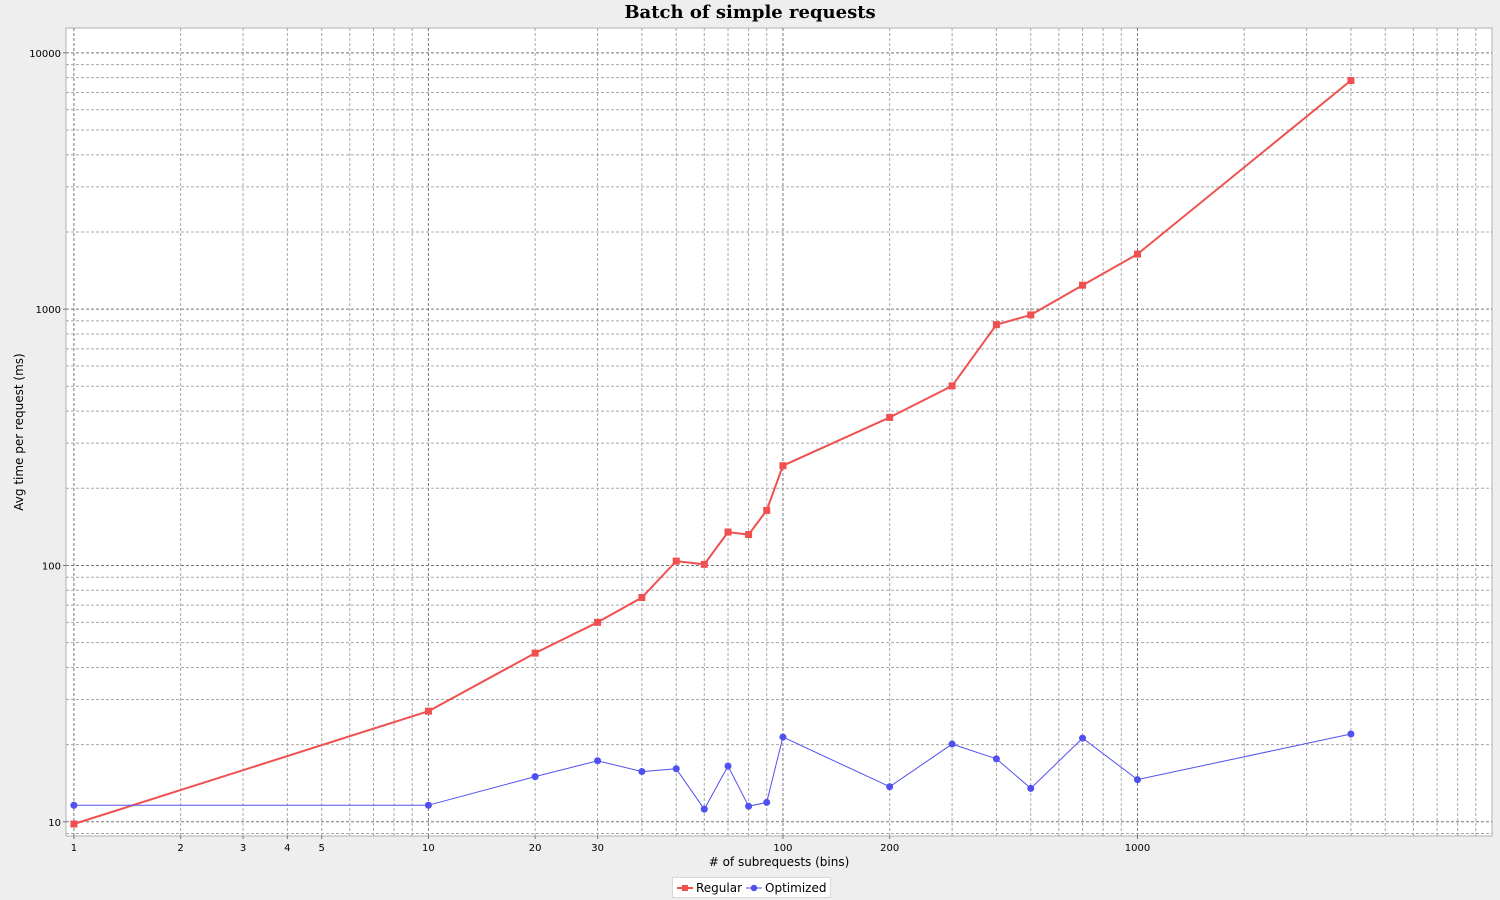  What do you see at coordinates (796, 887) in the screenshot?
I see `legend-label-optimized: Optimized` at bounding box center [796, 887].